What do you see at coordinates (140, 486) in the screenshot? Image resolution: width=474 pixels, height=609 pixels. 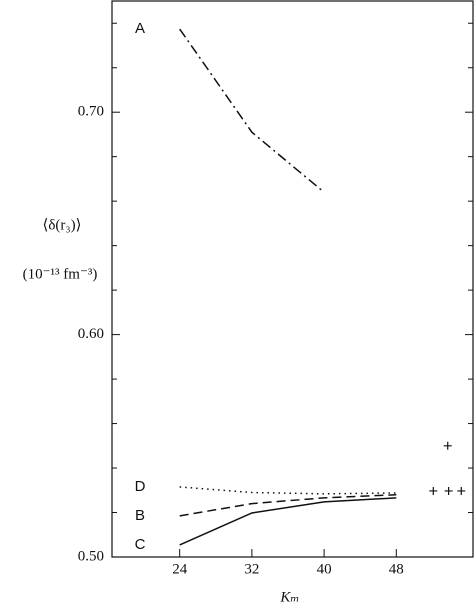 I see `series-label: D` at bounding box center [140, 486].